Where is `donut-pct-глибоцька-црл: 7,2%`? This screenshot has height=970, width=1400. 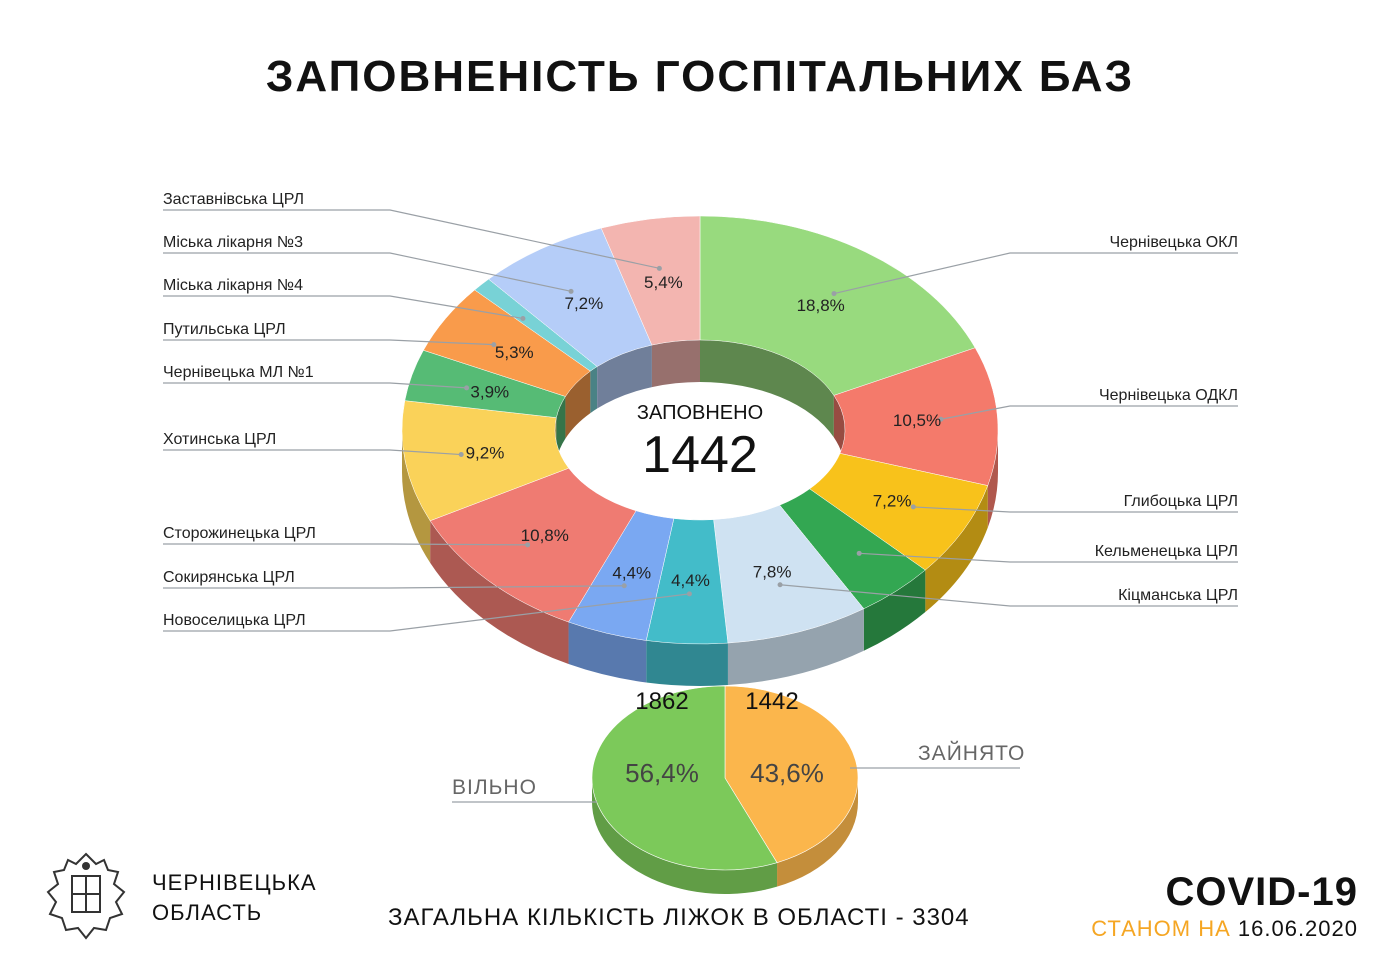 donut-pct-глибоцька-црл: 7,2% is located at coordinates (892, 500).